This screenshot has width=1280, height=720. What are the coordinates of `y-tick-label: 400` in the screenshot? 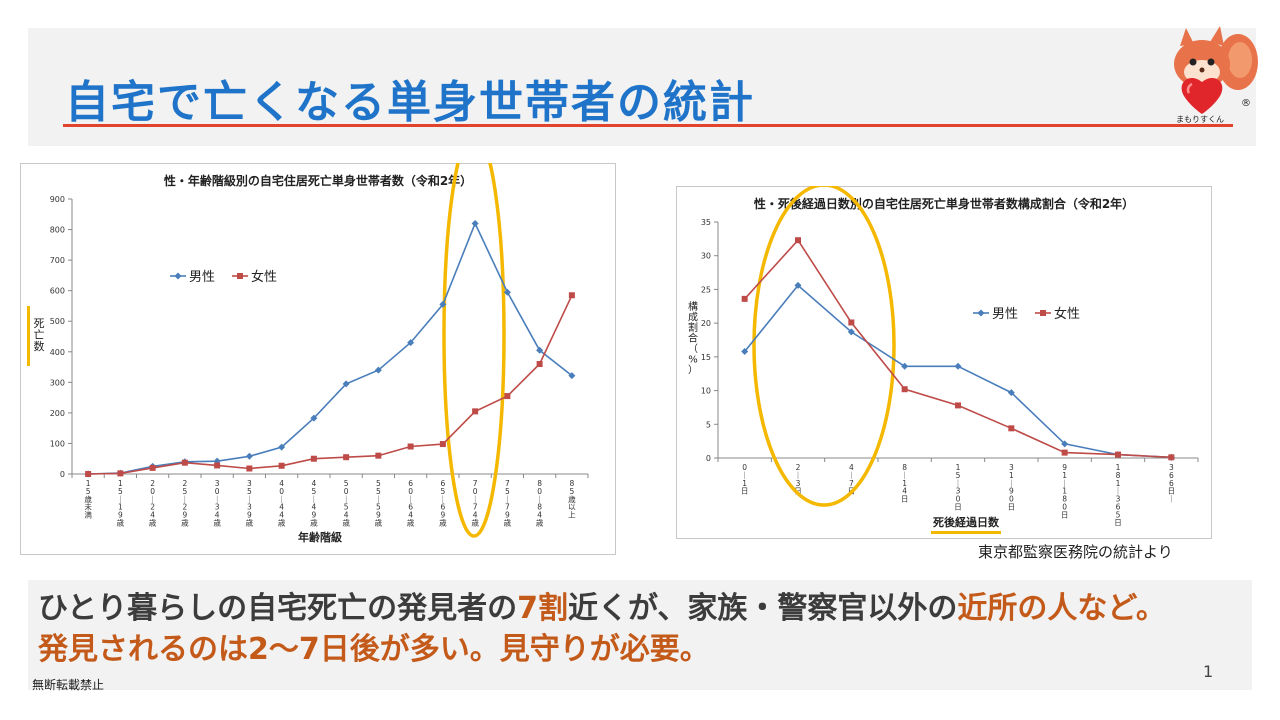 It's located at (57, 352).